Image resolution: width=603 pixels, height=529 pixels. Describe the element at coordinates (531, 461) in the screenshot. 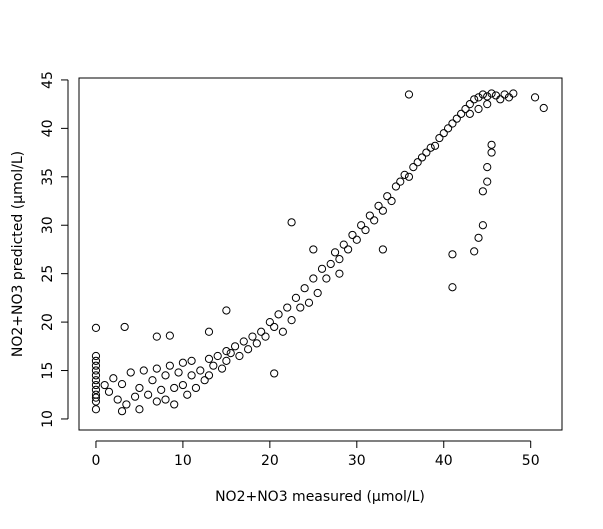

I see `x-tick-label: 50` at that location.